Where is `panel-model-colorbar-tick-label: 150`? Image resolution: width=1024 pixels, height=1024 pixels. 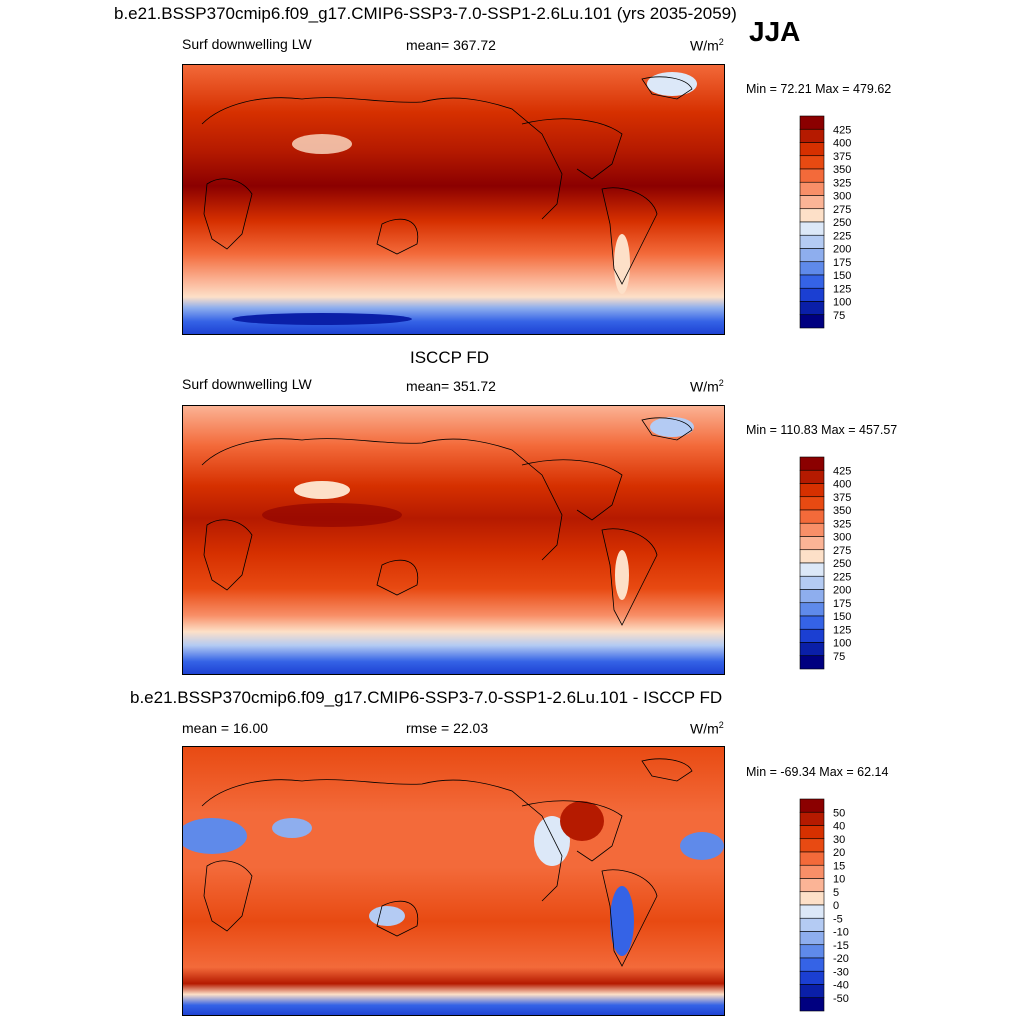 panel-model-colorbar-tick-label: 150 is located at coordinates (842, 276).